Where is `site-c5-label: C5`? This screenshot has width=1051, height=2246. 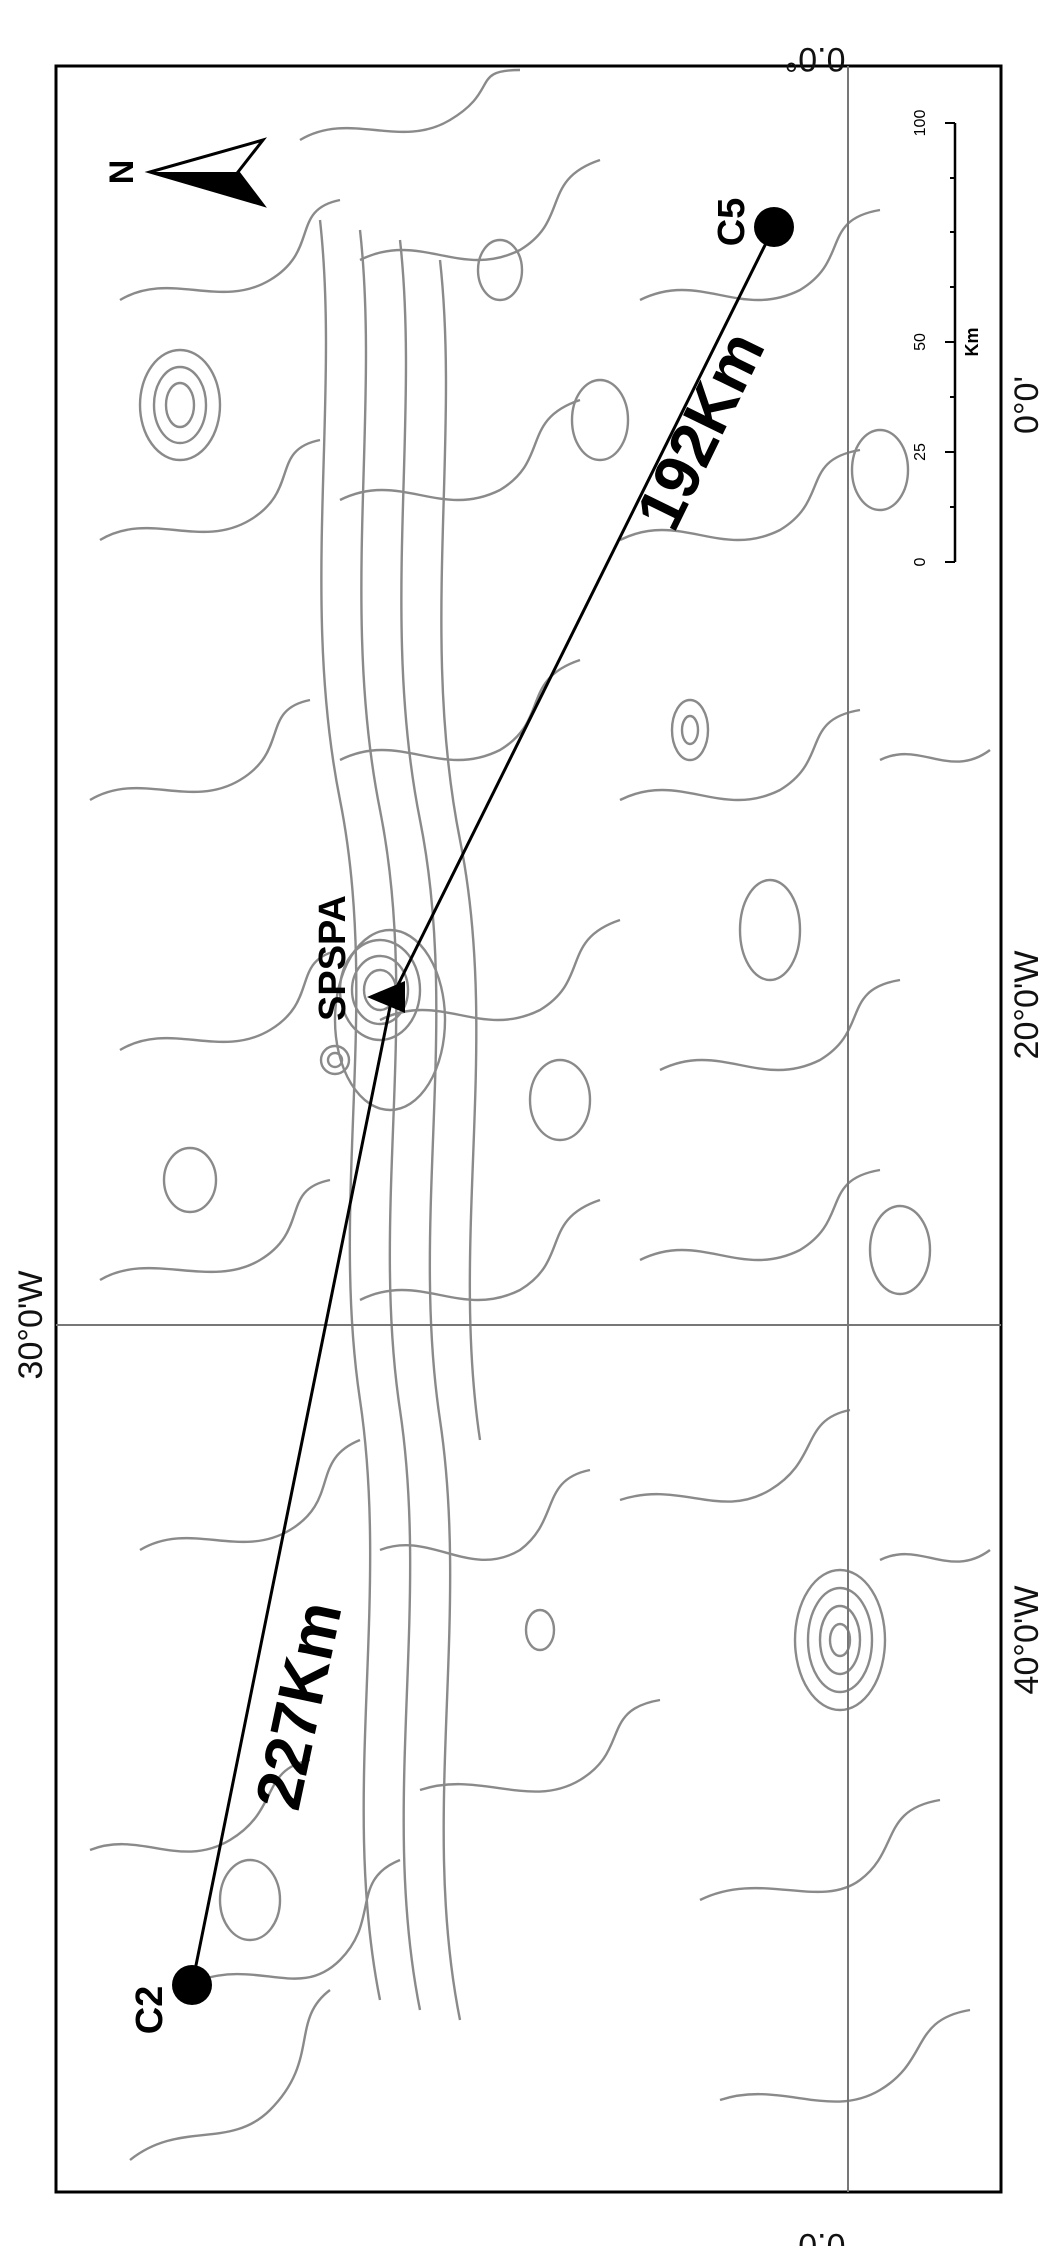
site-c5-label: C5 is located at coordinates (732, 222).